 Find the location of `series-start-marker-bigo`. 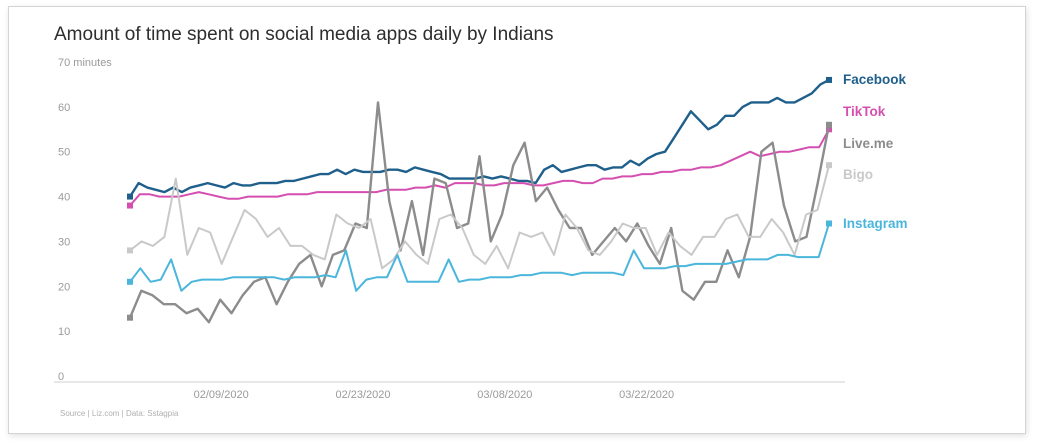

series-start-marker-bigo is located at coordinates (130, 250).